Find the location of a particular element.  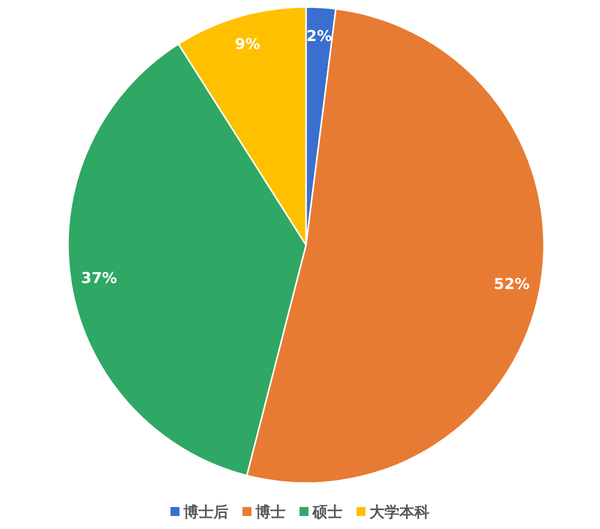

legend-label: 大学本科 is located at coordinates (400, 512).